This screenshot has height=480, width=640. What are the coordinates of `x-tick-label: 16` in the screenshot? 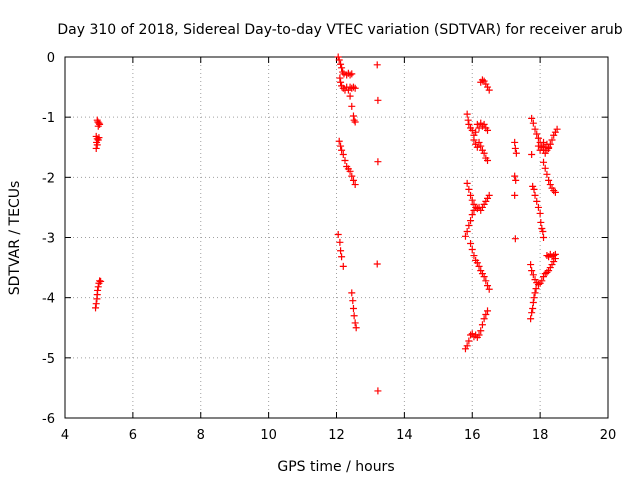 It's located at (472, 435).